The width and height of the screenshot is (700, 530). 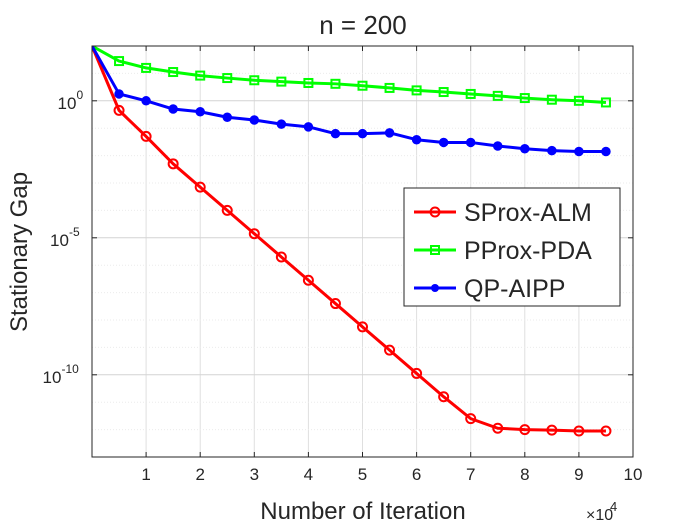 What do you see at coordinates (351, 77) in the screenshot?
I see `series-pprox-pda` at bounding box center [351, 77].